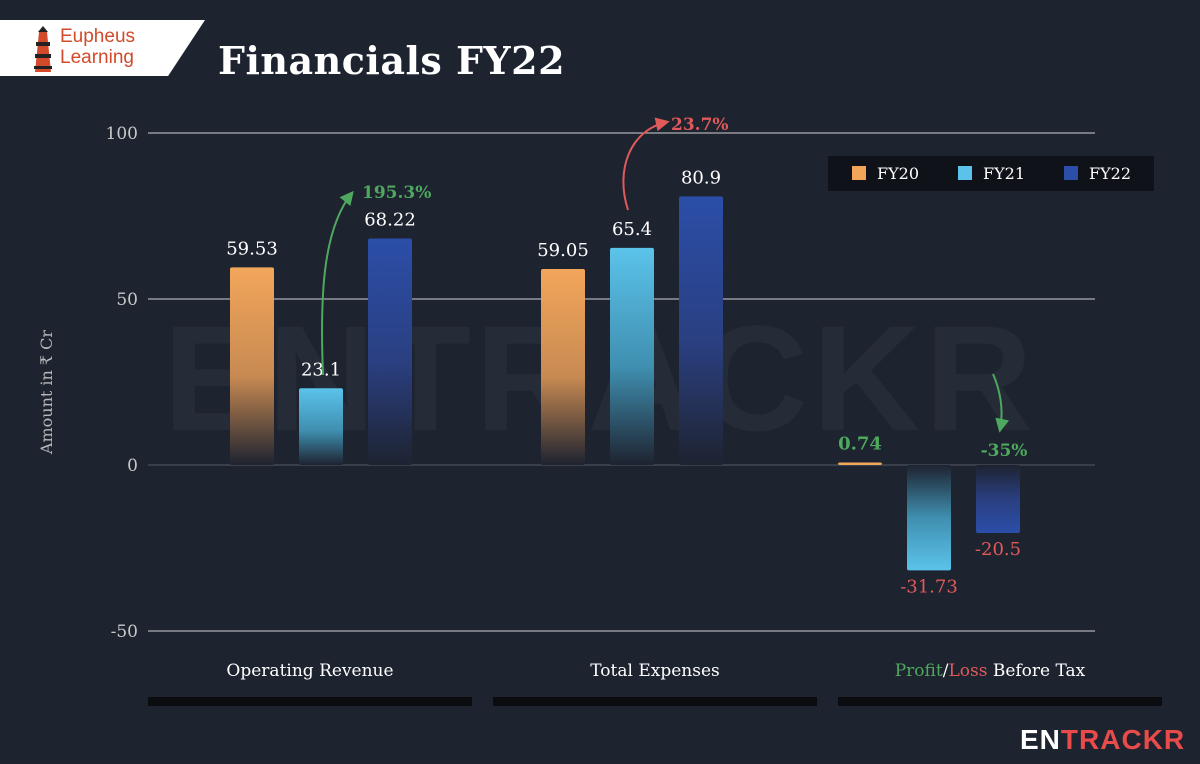 The height and width of the screenshot is (764, 1200). Describe the element at coordinates (860, 444) in the screenshot. I see `data-label: 0.74` at that location.